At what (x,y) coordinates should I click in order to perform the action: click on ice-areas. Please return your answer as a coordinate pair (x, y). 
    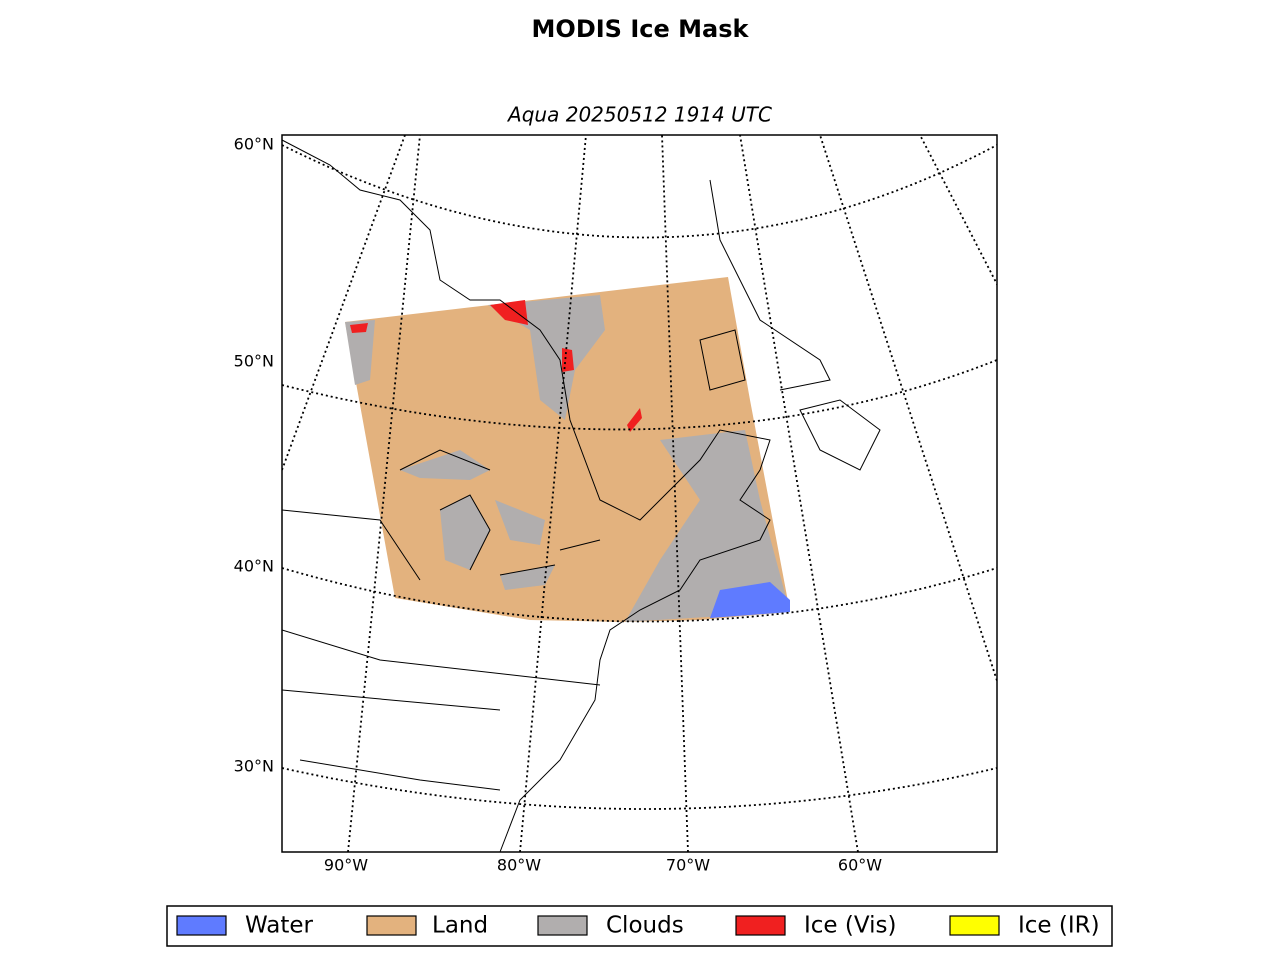
    Looking at the image, I should click on (496, 366).